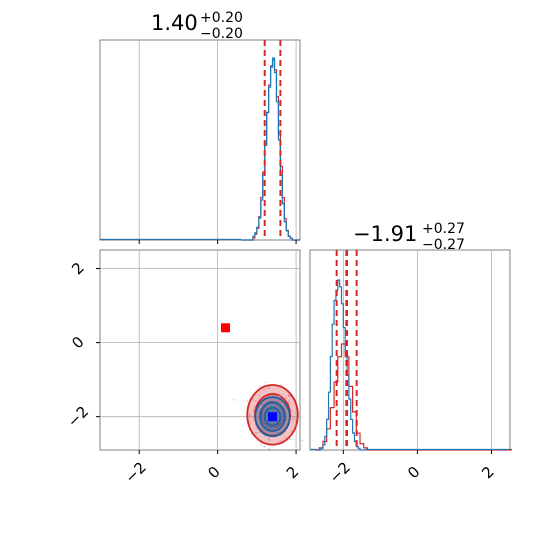 The image size is (550, 550). What do you see at coordinates (174, 23) in the screenshot?
I see `title-value: 1.40` at bounding box center [174, 23].